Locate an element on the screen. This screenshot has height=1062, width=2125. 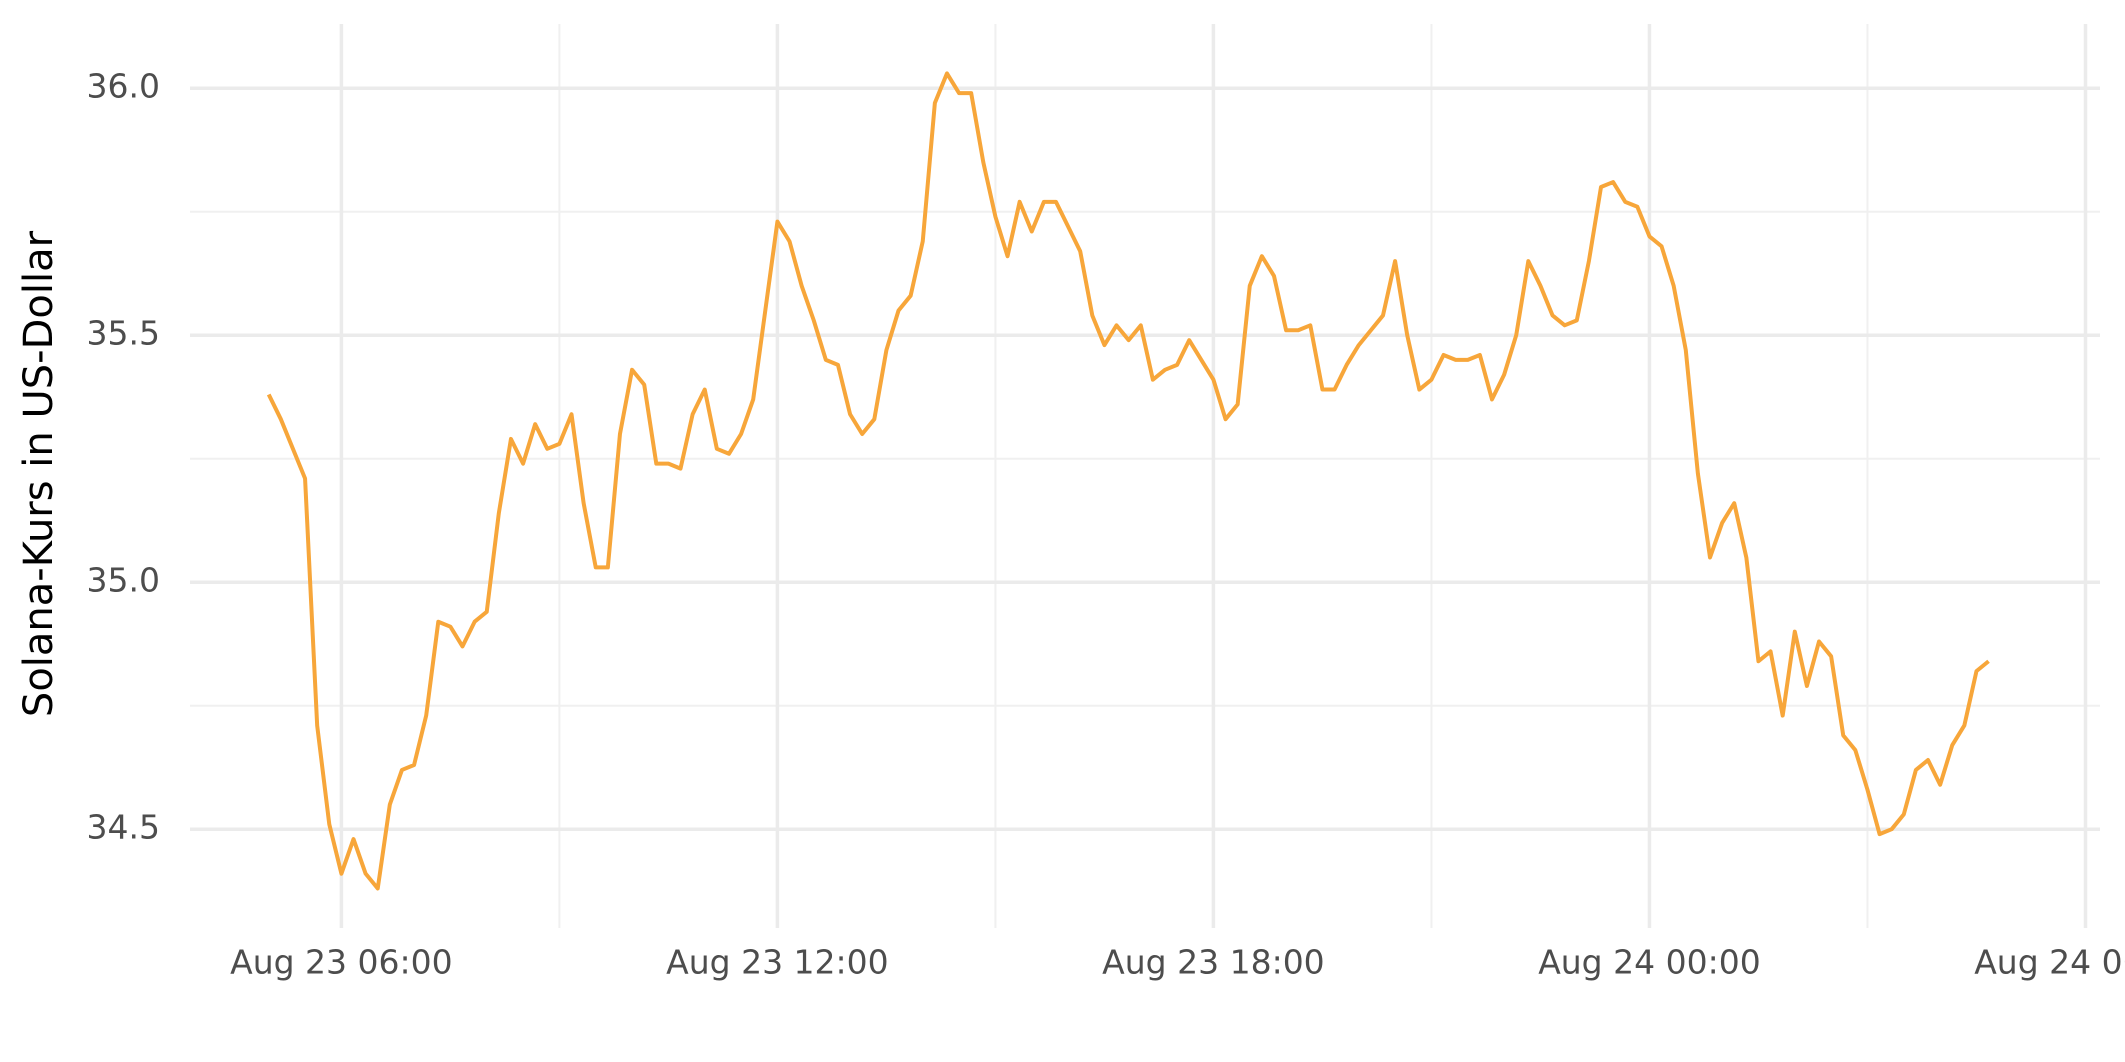
y-tick-label: 35.0 is located at coordinates (123, 580).